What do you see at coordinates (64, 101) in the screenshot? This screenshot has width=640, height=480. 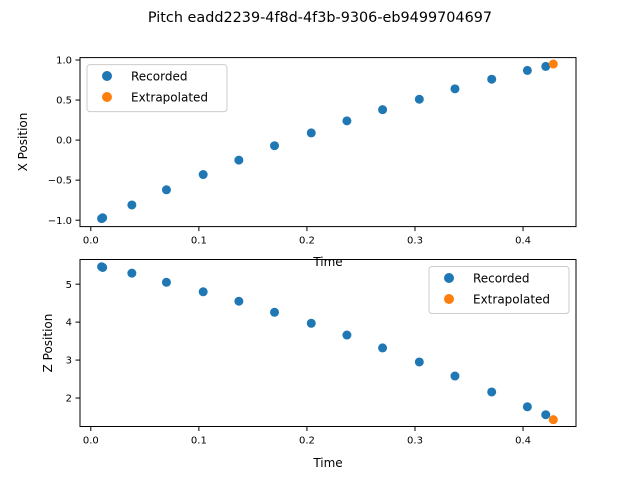 I see `y-tick-label: 0.5` at bounding box center [64, 101].